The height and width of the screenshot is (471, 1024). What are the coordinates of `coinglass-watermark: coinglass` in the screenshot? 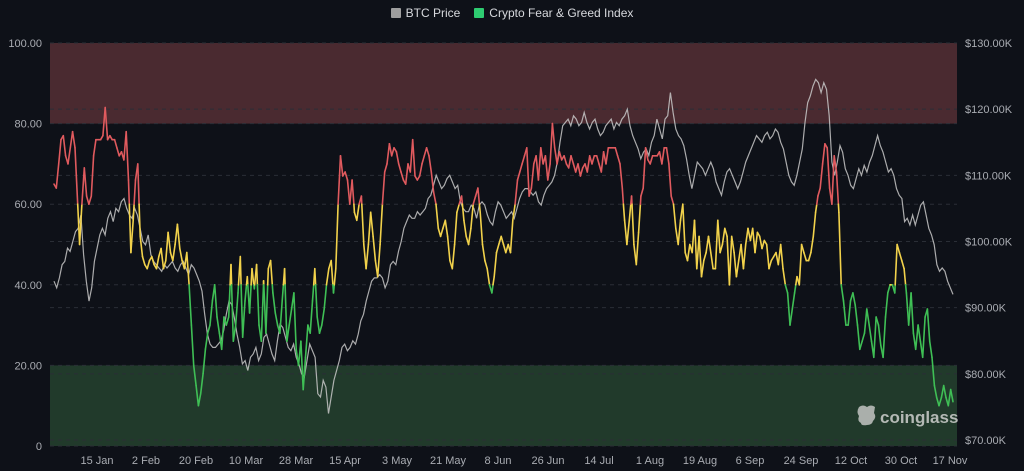 It's located at (907, 416).